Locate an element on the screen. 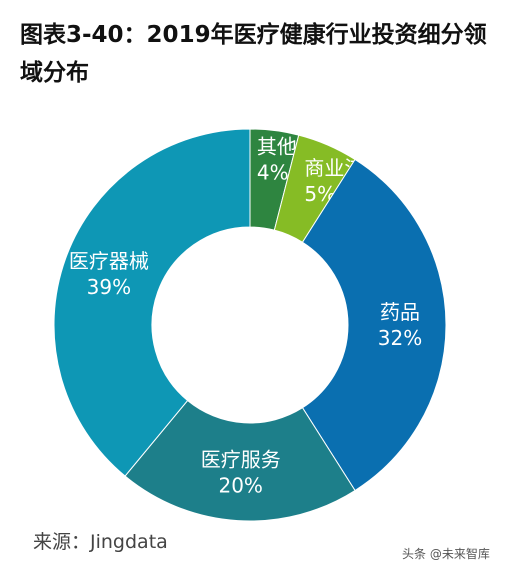 The width and height of the screenshot is (509, 573). slice-value-0: 4% is located at coordinates (273, 172).